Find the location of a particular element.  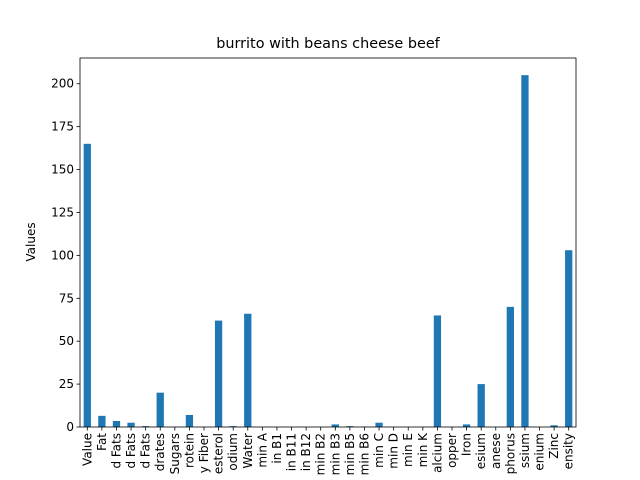

x-tick-label-3: d Fats is located at coordinates (131, 451).